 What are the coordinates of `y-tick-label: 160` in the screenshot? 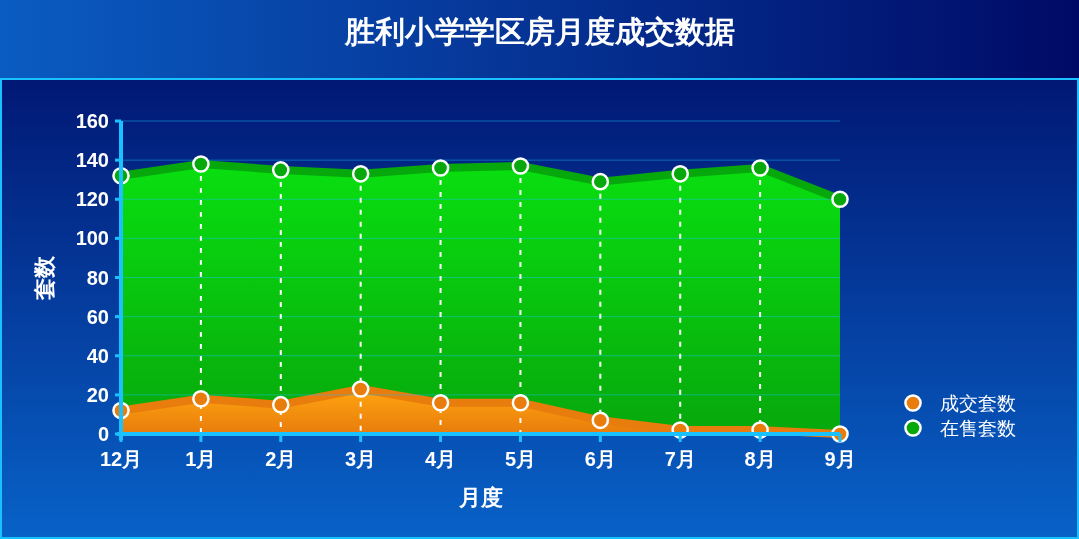 It's located at (92, 121).